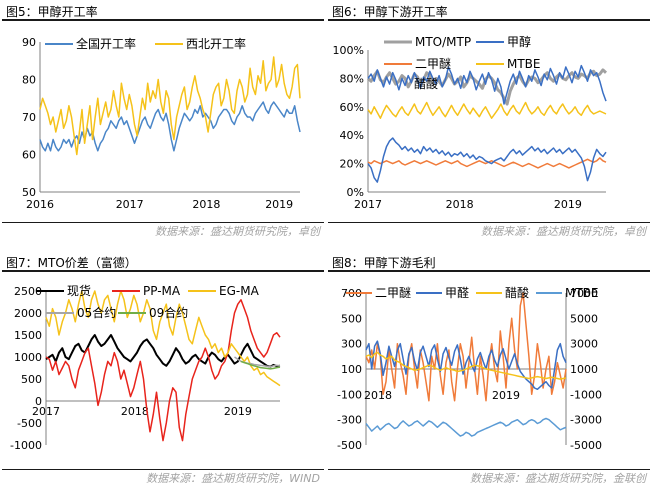  What do you see at coordinates (28, 313) in the screenshot?
I see `y-tick-label: 2000` at bounding box center [28, 313].